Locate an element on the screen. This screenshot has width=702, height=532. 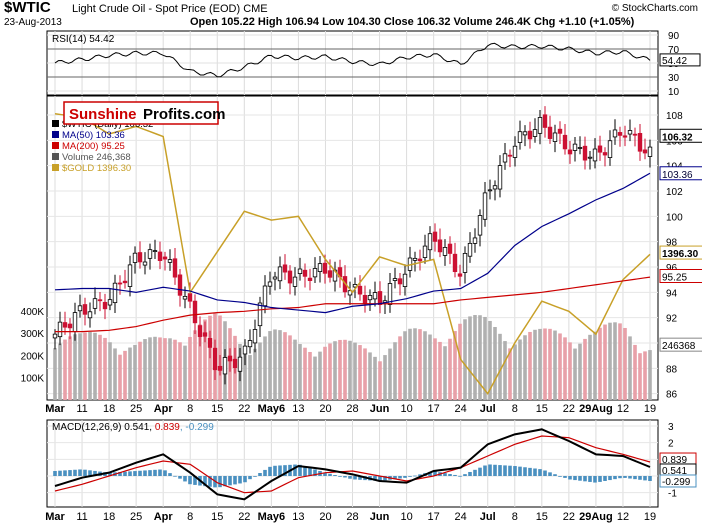
x-axis-label: May6 is located at coordinates (272, 409).